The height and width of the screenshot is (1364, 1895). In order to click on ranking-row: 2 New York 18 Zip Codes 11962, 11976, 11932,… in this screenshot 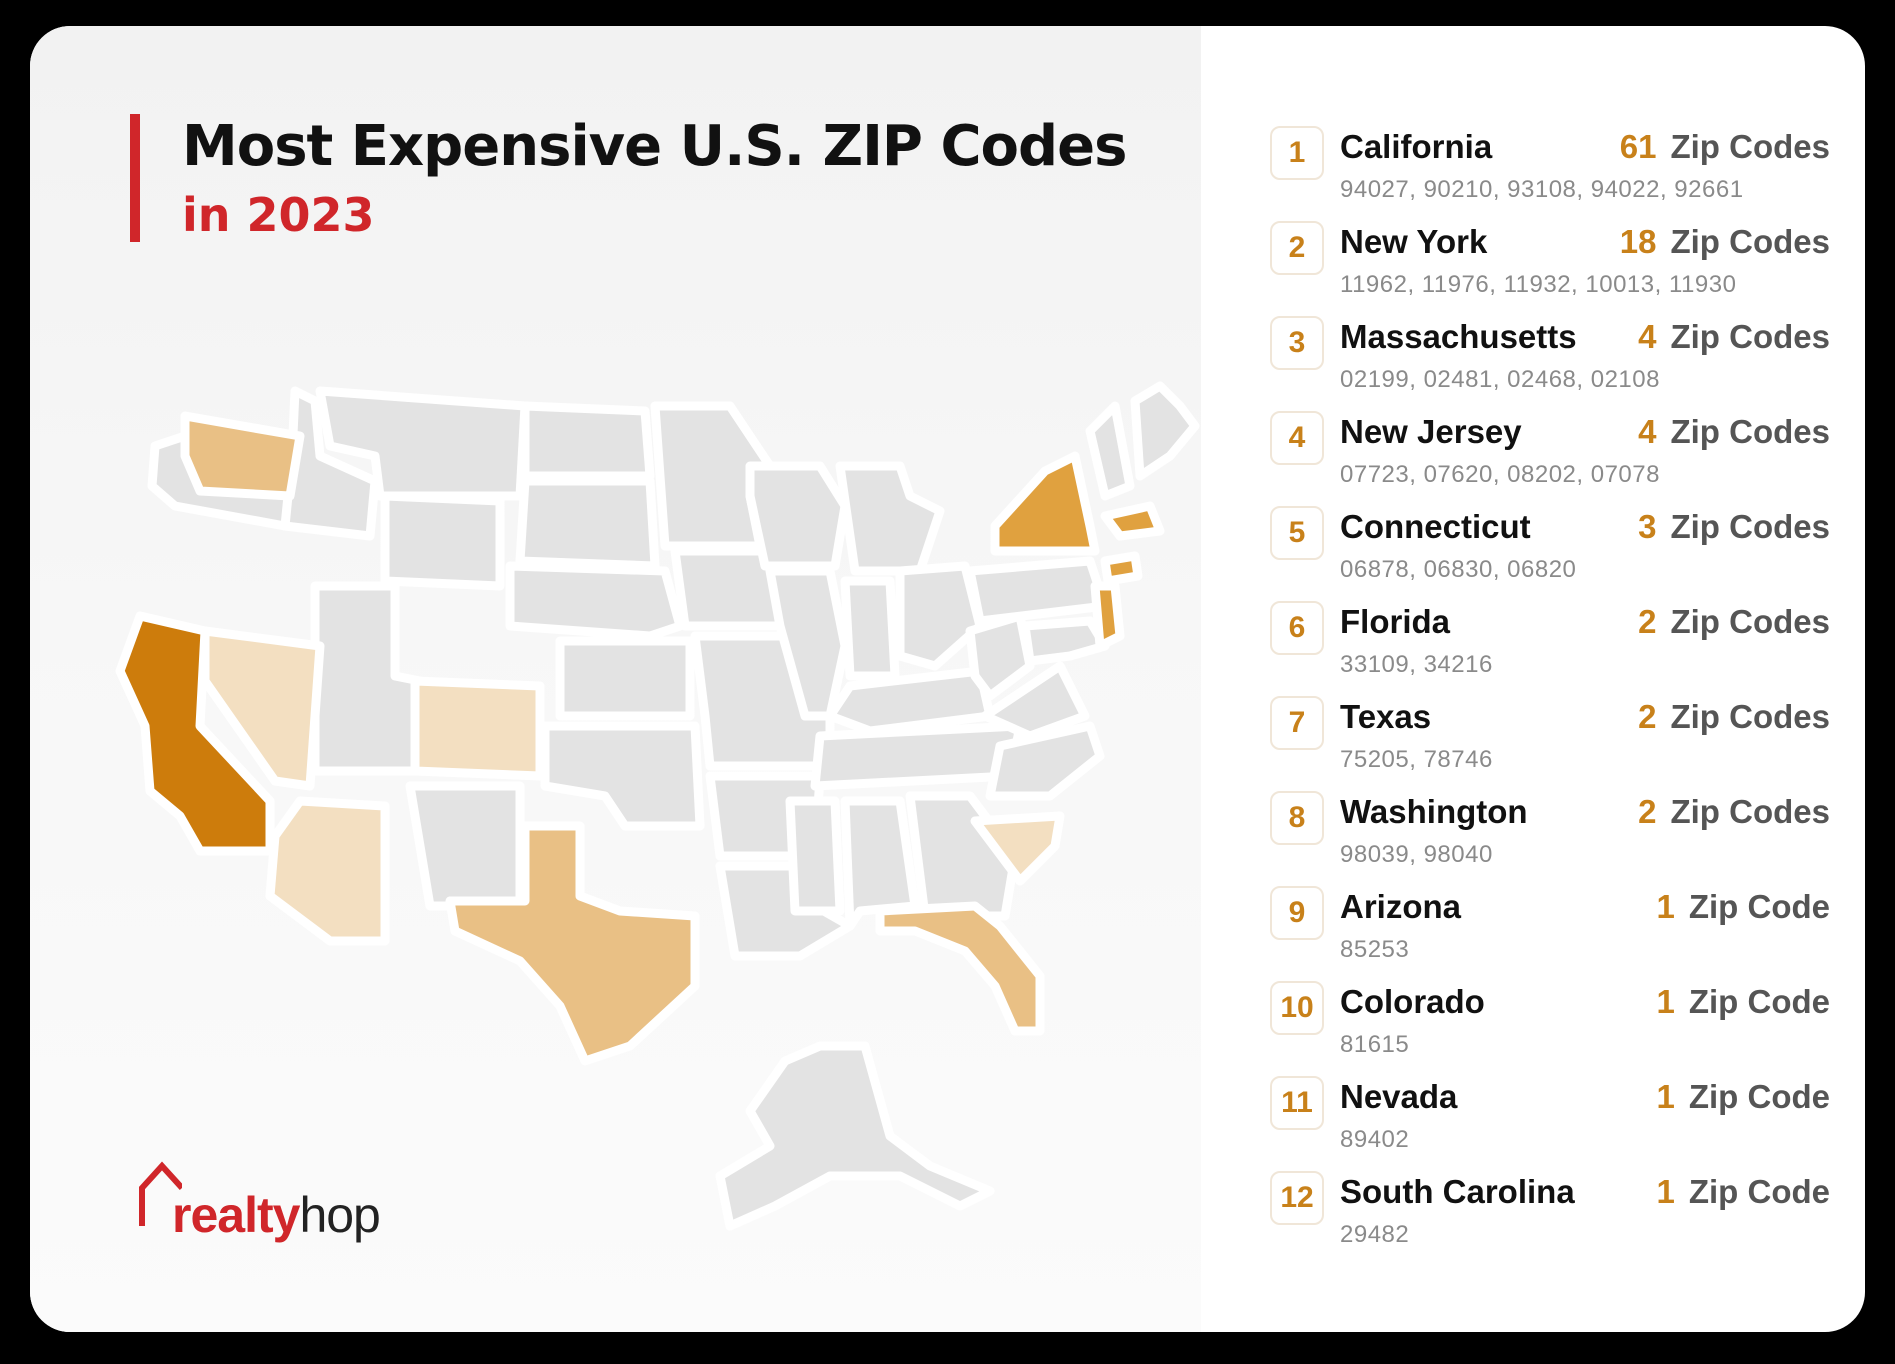, I will do `click(1550, 264)`.